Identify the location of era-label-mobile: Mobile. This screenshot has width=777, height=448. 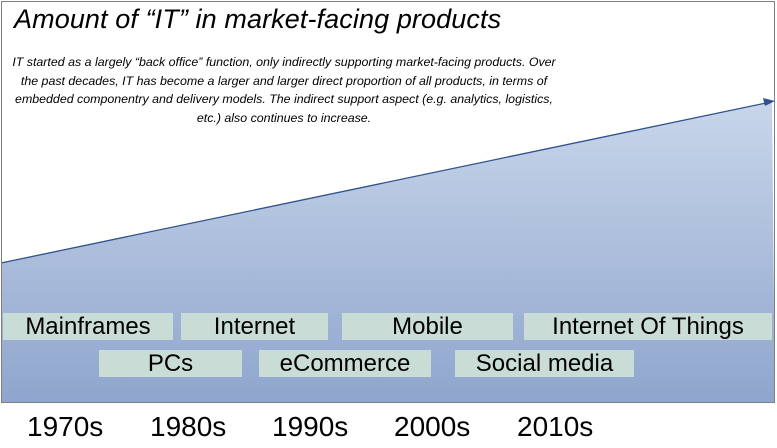
(427, 326).